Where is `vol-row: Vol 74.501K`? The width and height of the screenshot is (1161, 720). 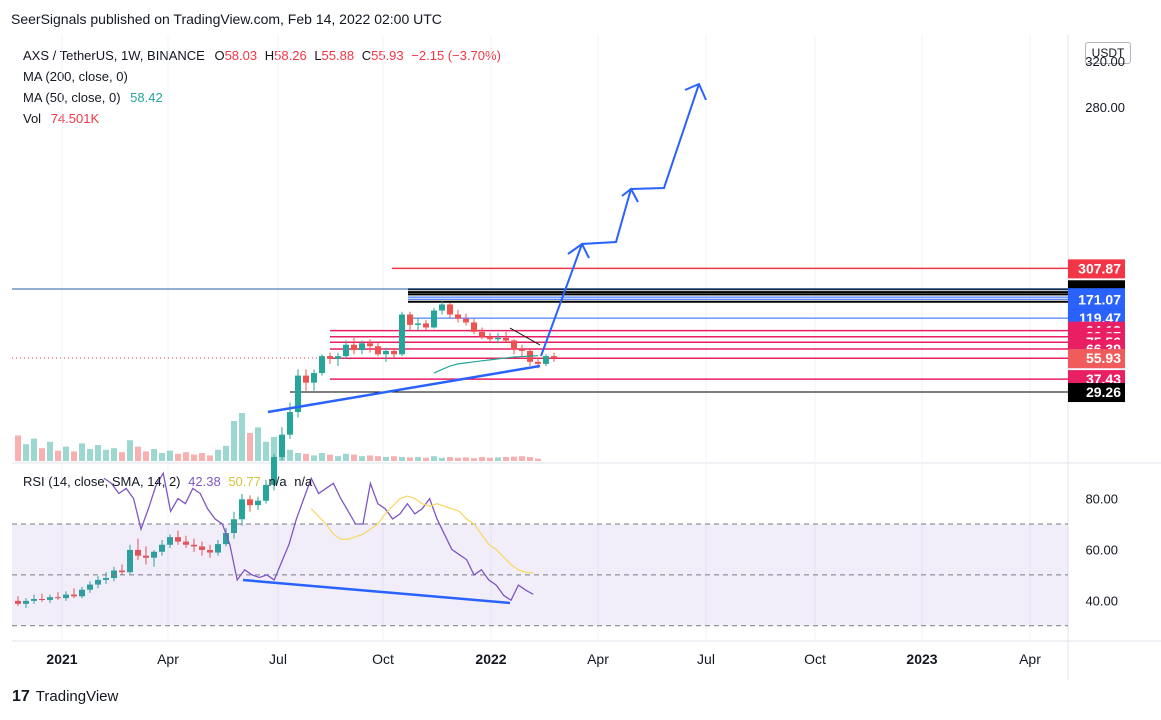
vol-row: Vol 74.501K is located at coordinates (262, 118).